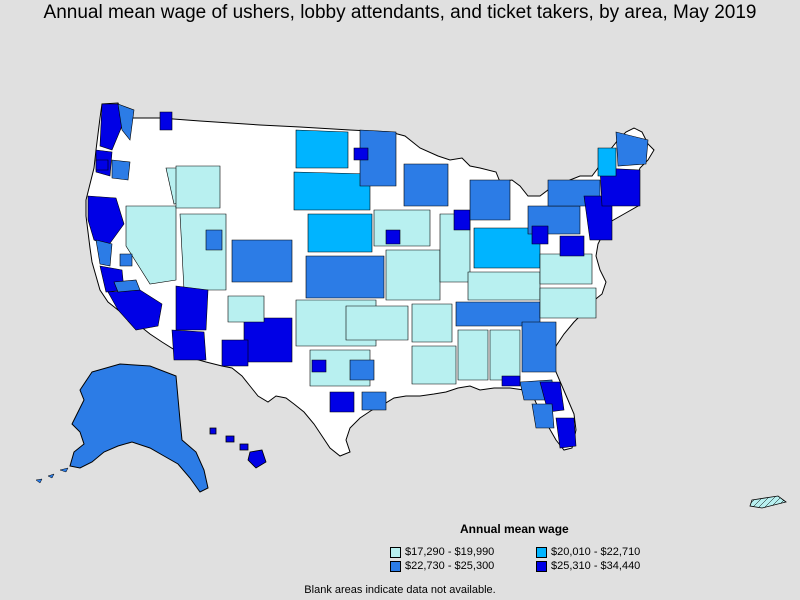 The width and height of the screenshot is (800, 600). What do you see at coordinates (198, 187) in the screenshot?
I see `region-wyoming-light` at bounding box center [198, 187].